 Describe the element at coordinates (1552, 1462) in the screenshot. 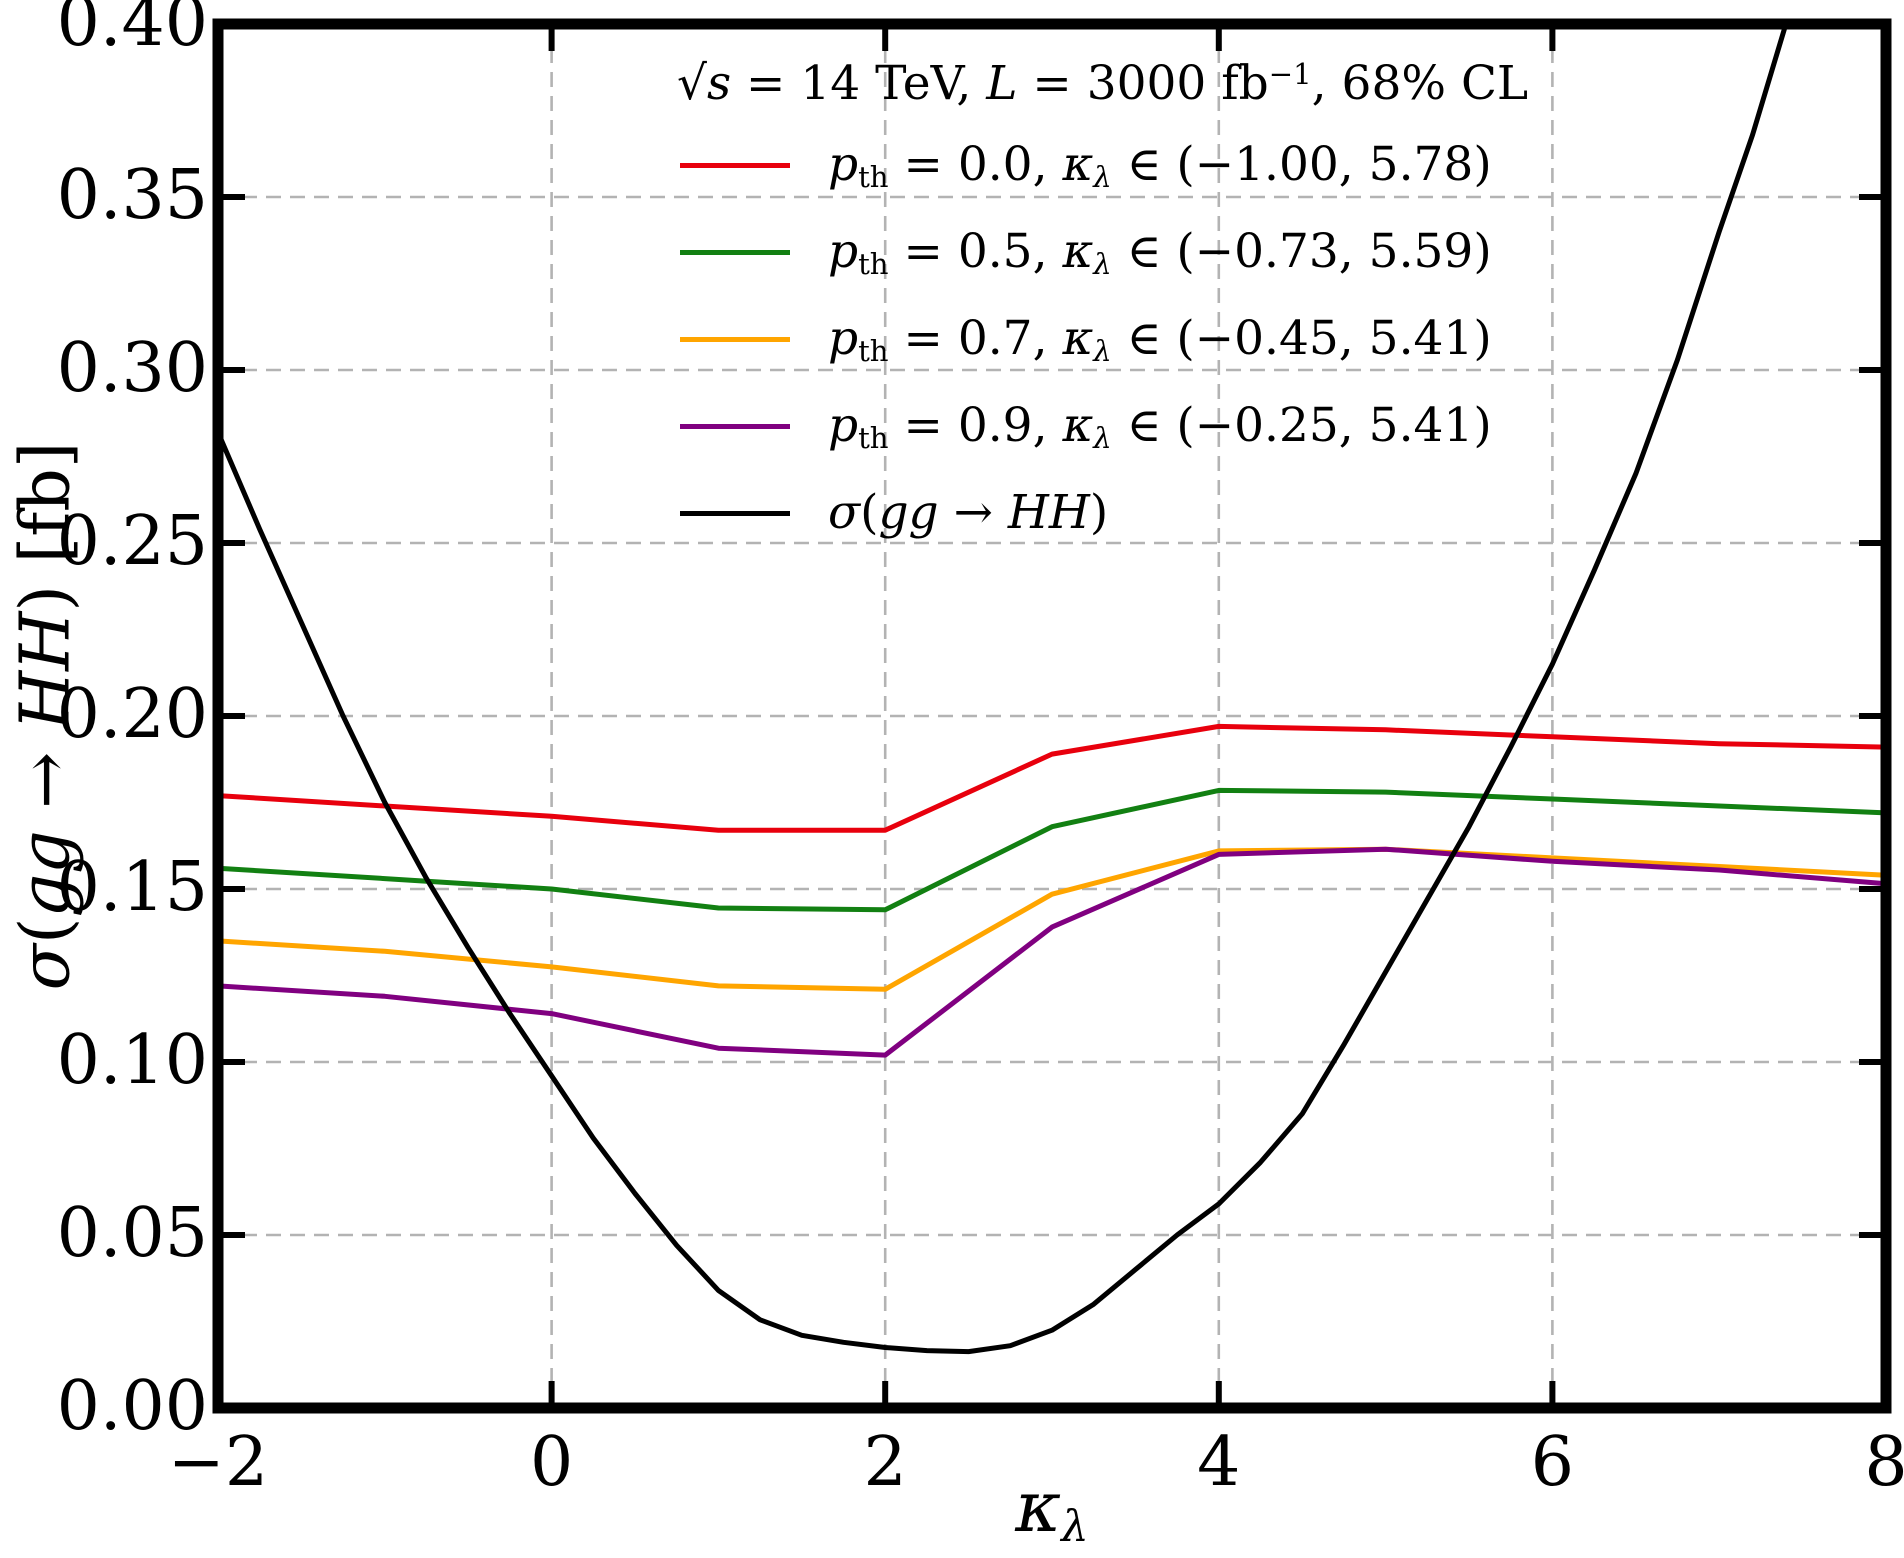

I see `x-tick-label: 6` at that location.